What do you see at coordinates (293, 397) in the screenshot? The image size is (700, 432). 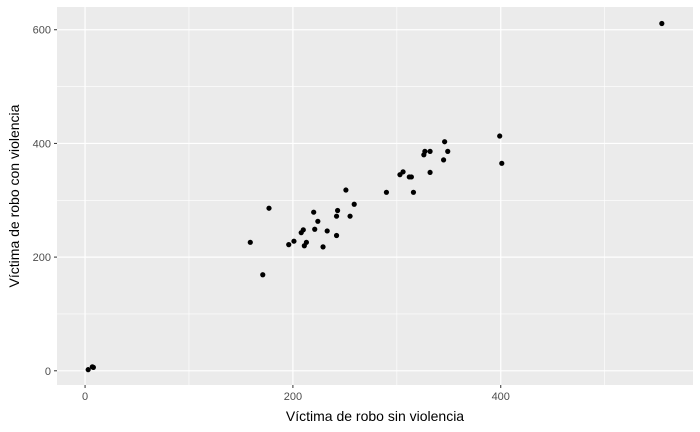 I see `x-tick-label: 200` at bounding box center [293, 397].